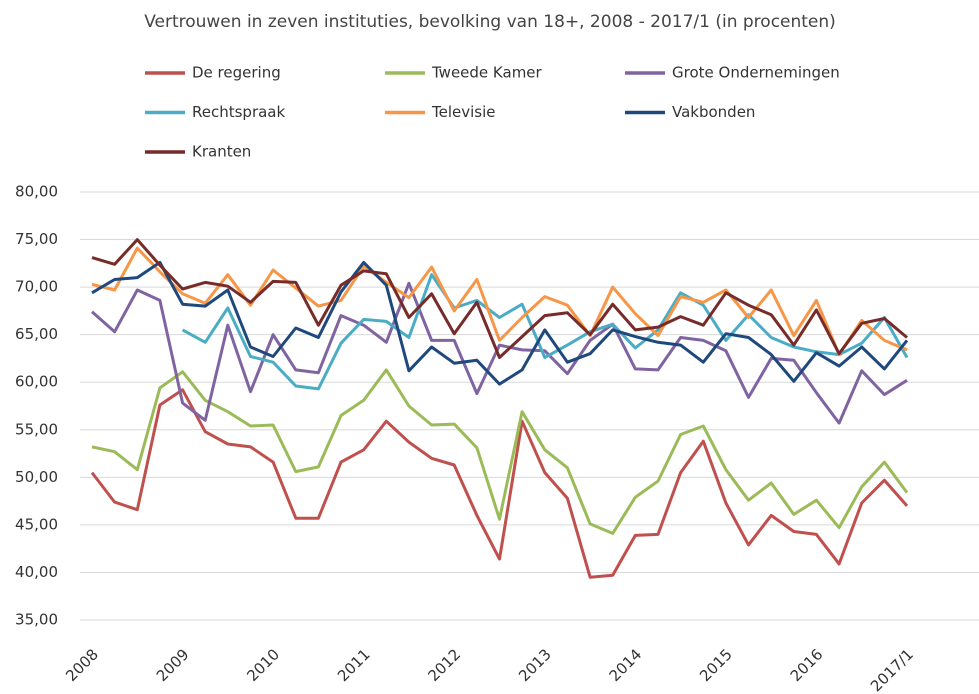 The height and width of the screenshot is (694, 979). What do you see at coordinates (535, 665) in the screenshot?
I see `x-tick-label: 2013` at bounding box center [535, 665].